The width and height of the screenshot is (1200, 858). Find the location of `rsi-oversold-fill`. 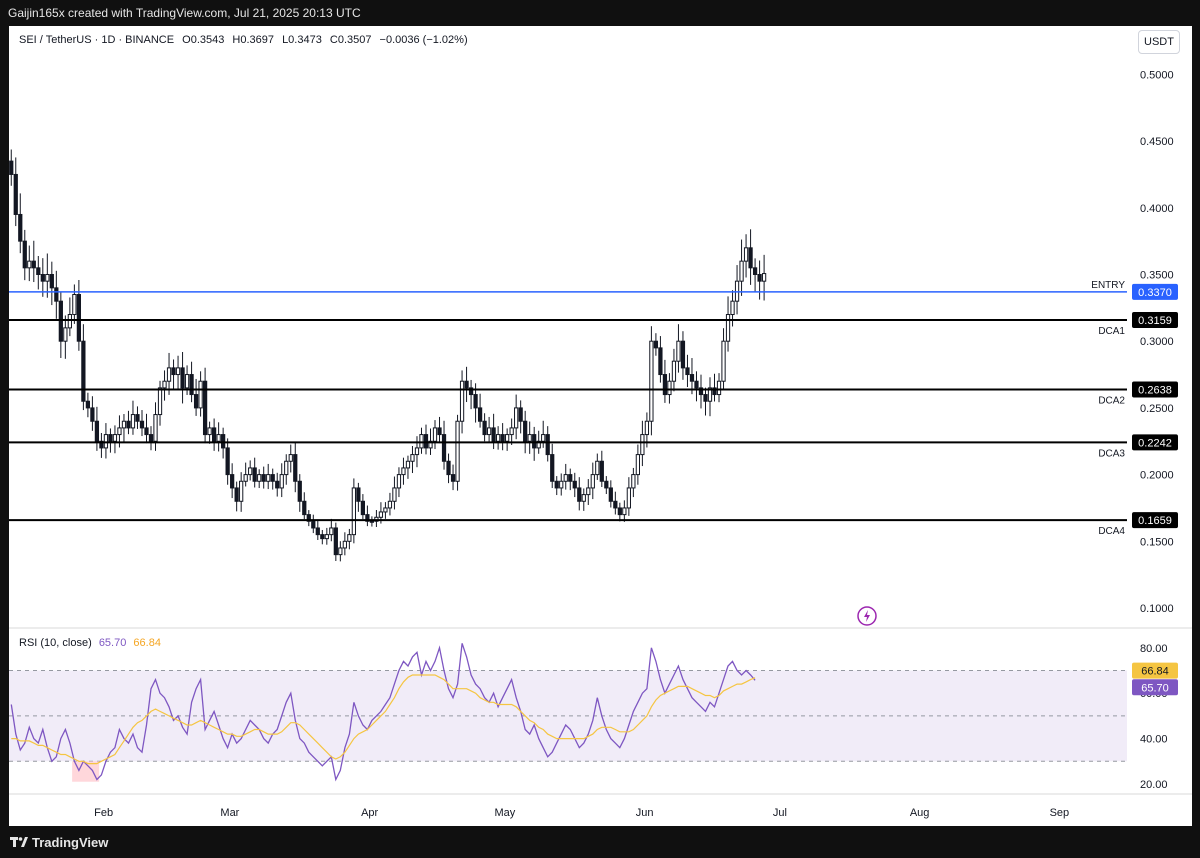

rsi-oversold-fill is located at coordinates (86, 771).